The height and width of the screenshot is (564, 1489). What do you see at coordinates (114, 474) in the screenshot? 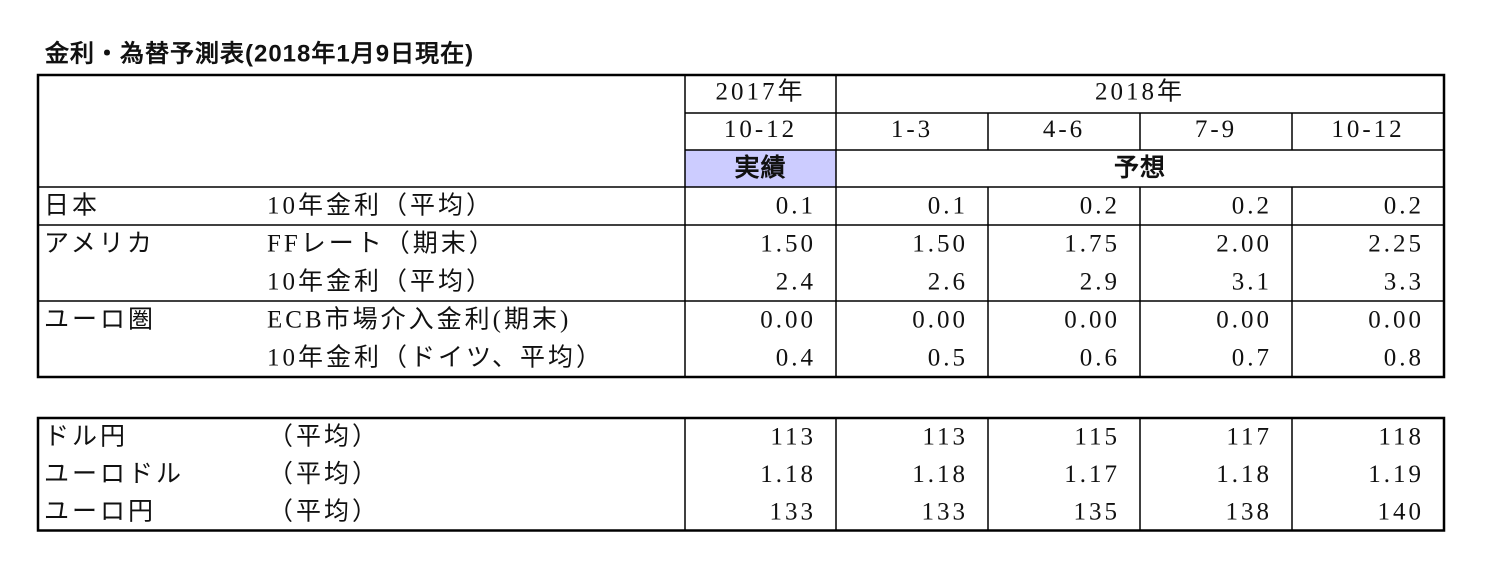
I see `pair-label: ユーロドル` at bounding box center [114, 474].